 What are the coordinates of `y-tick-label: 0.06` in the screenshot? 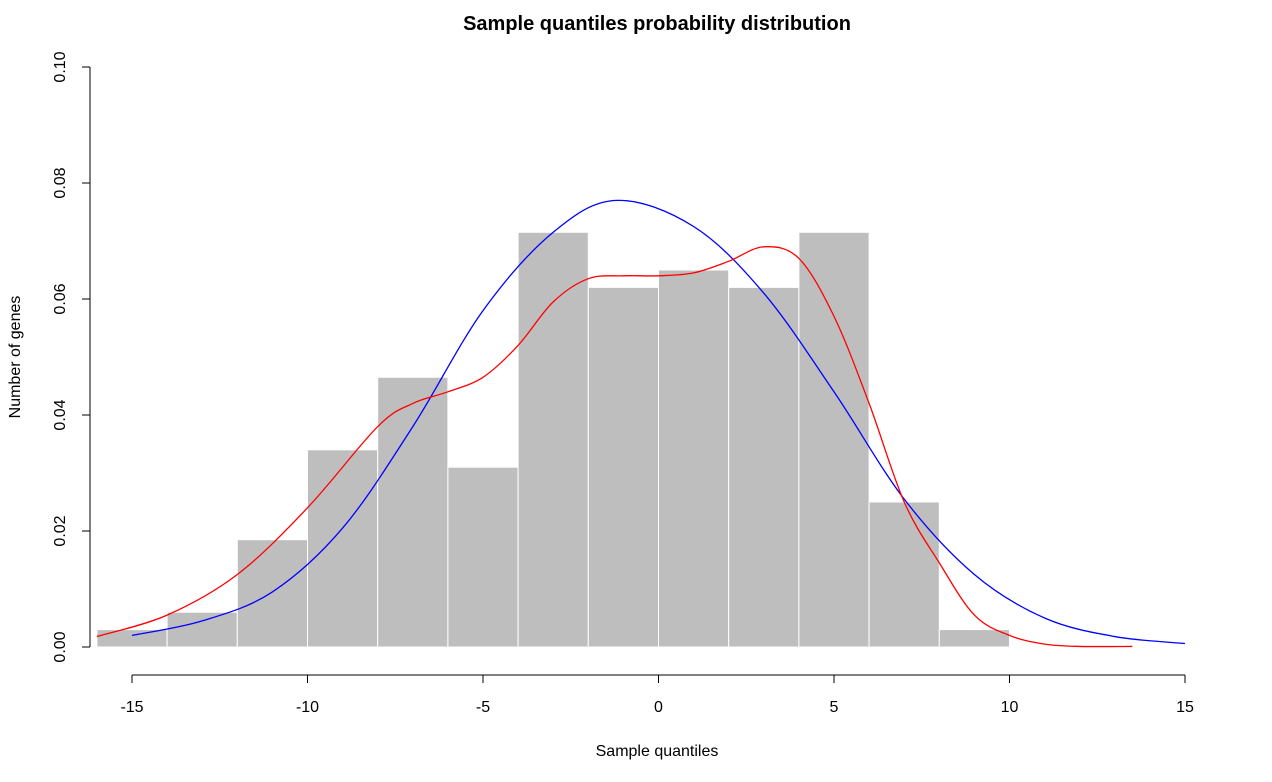 It's located at (60, 298).